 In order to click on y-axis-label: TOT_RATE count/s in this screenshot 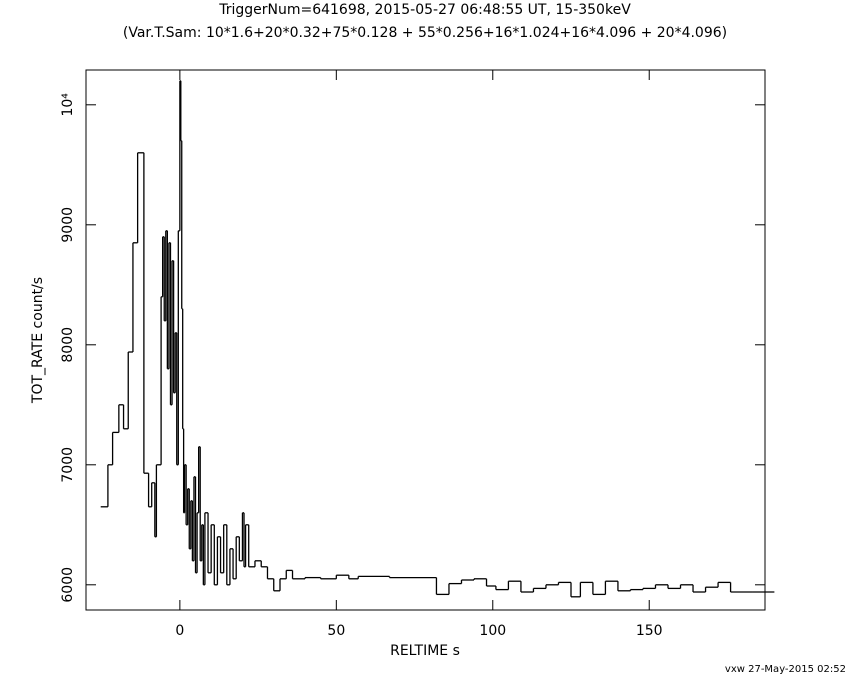, I will do `click(38, 340)`.